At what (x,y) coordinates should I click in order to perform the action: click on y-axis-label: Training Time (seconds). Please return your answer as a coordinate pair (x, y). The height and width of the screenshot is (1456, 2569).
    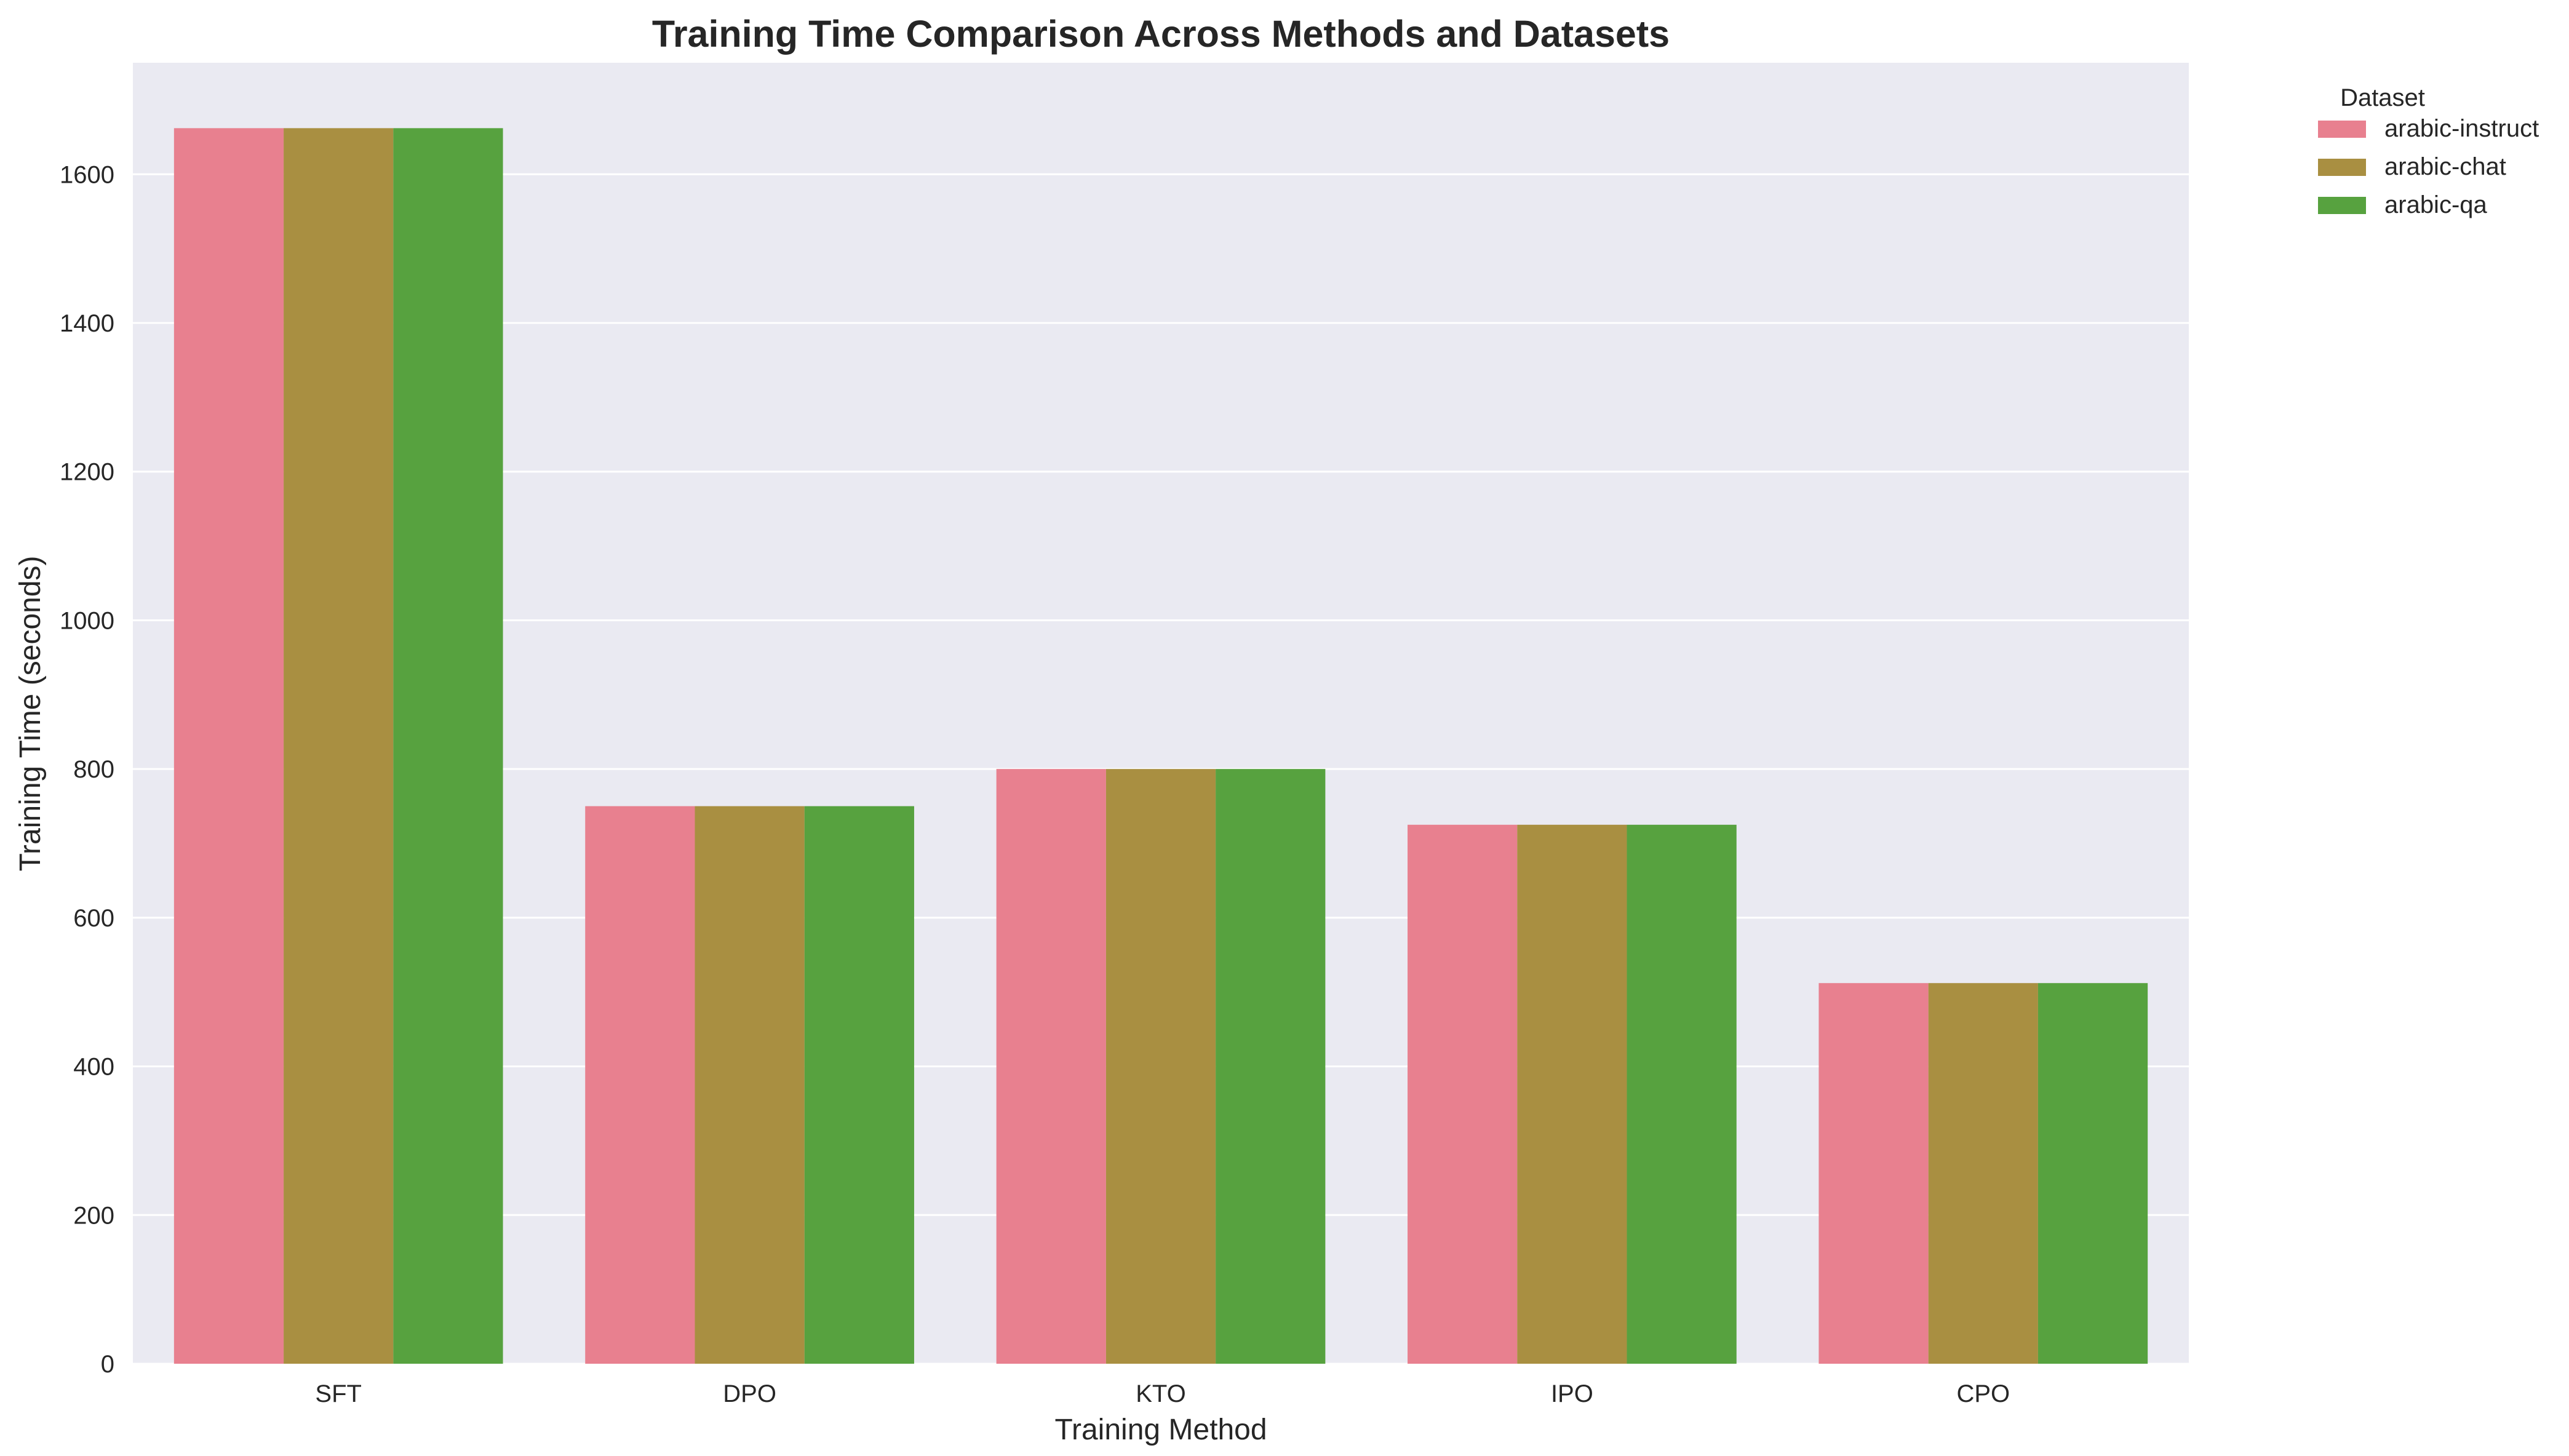
    Looking at the image, I should click on (31, 713).